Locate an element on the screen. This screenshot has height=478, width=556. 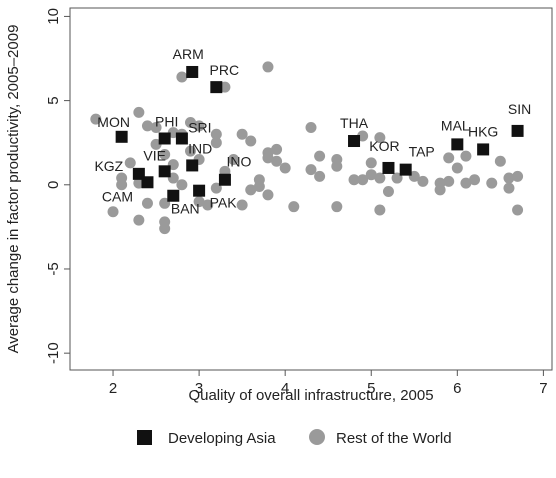
point-label: ARM is located at coordinates (188, 54).